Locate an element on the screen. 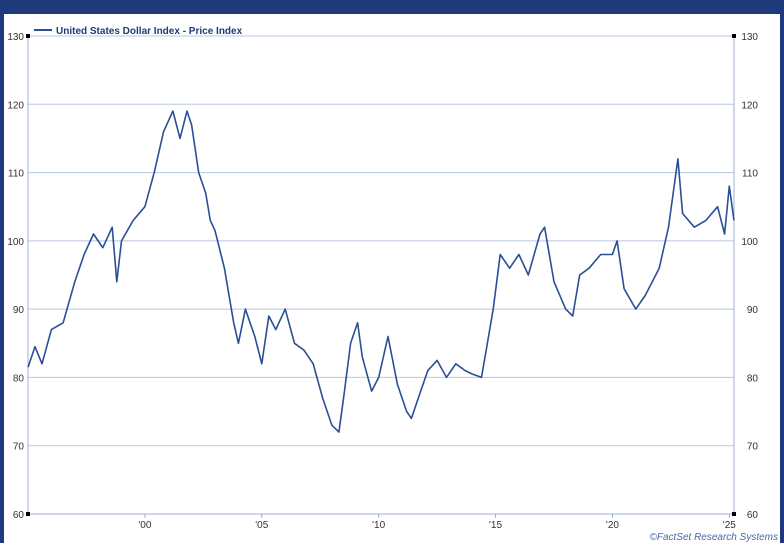  x-tick-label: '15 is located at coordinates (495, 525).